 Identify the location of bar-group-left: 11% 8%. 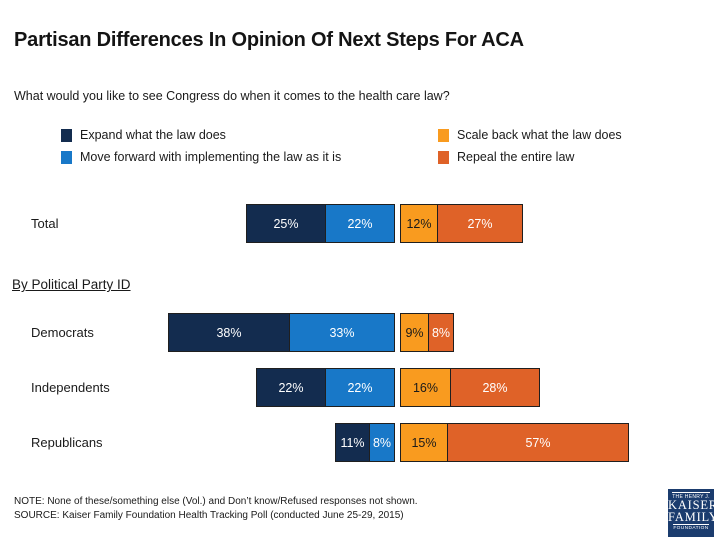
(365, 442).